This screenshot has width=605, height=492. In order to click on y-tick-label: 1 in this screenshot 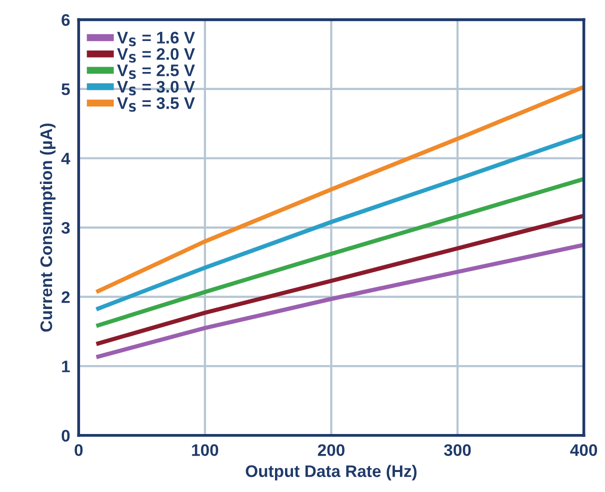, I will do `click(66, 366)`.